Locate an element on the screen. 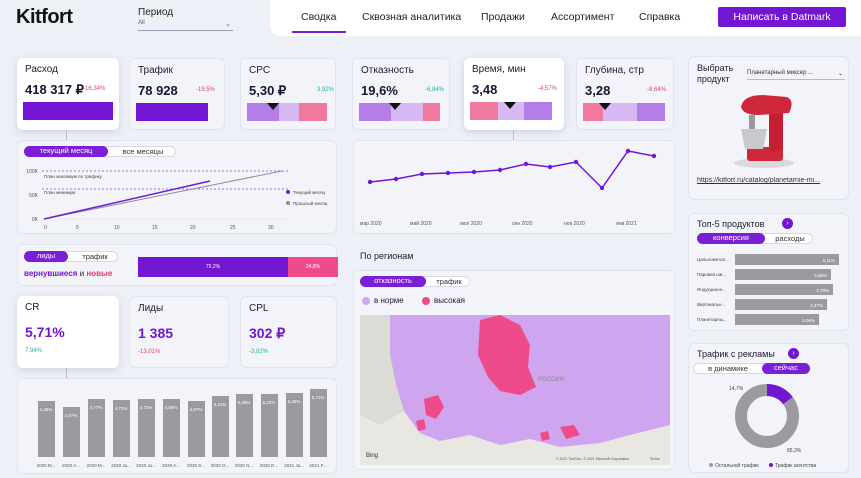 The width and height of the screenshot is (861, 478). kpi-title: Лиды is located at coordinates (151, 308).